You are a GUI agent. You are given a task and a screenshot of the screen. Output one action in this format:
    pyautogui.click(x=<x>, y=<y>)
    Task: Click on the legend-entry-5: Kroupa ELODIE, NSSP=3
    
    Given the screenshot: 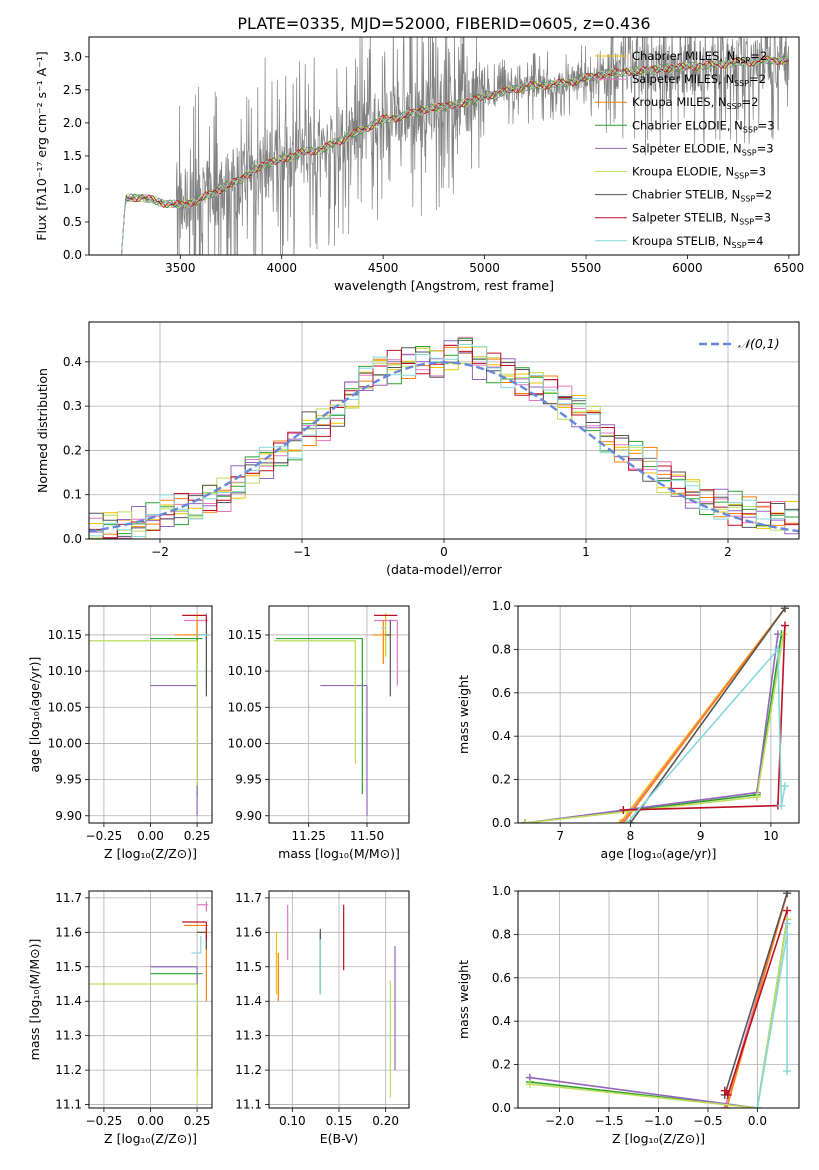 What is the action you would take?
    pyautogui.click(x=699, y=173)
    